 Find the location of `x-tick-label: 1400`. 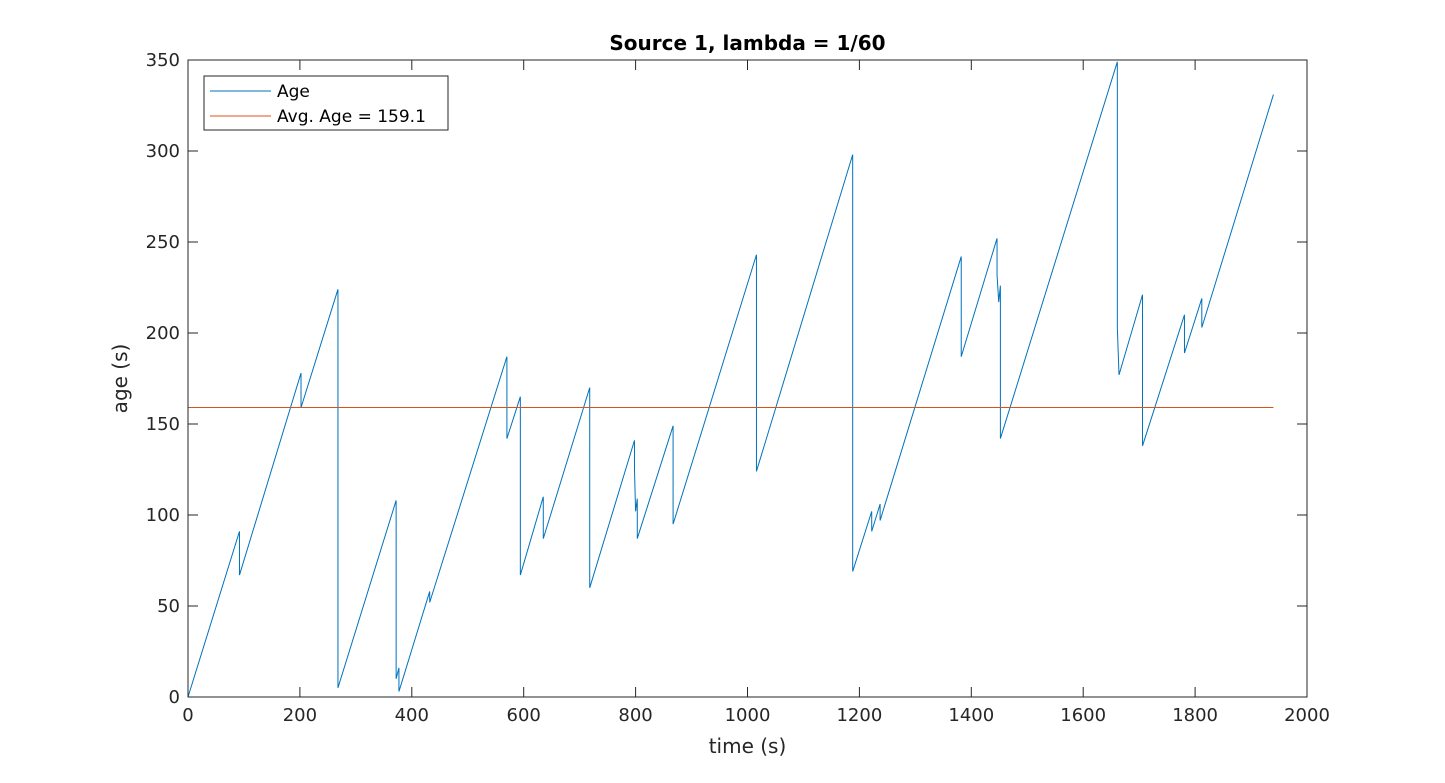

x-tick-label: 1400 is located at coordinates (971, 715).